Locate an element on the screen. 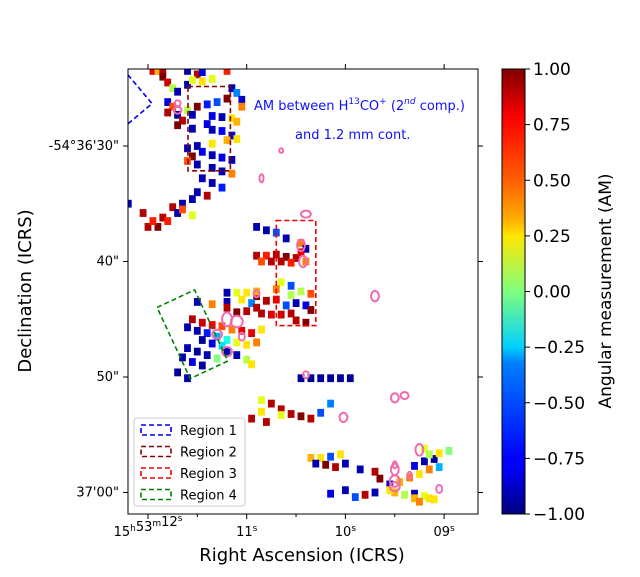  legend-frame is located at coordinates (189, 462).